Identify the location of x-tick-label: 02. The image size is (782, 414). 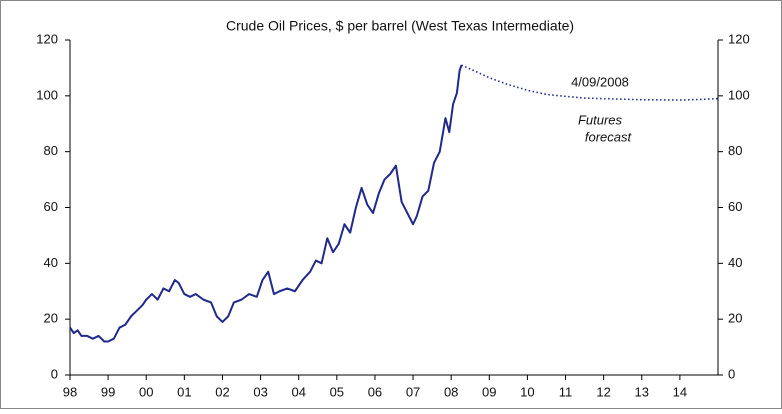
(222, 391).